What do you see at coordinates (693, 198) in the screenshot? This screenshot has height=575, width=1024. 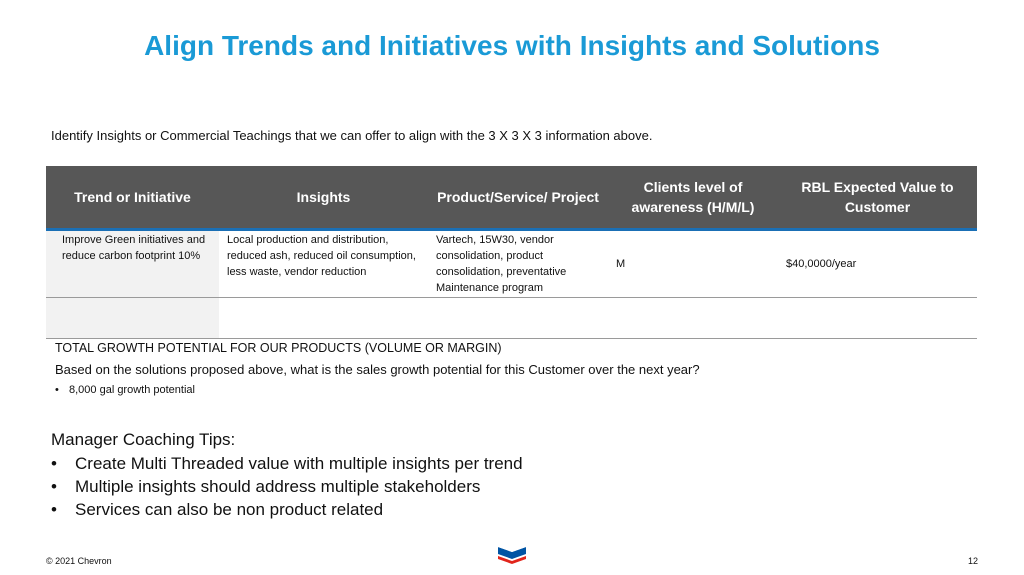 I see `header-awareness: Clients level of awareness (H/M/L)` at bounding box center [693, 198].